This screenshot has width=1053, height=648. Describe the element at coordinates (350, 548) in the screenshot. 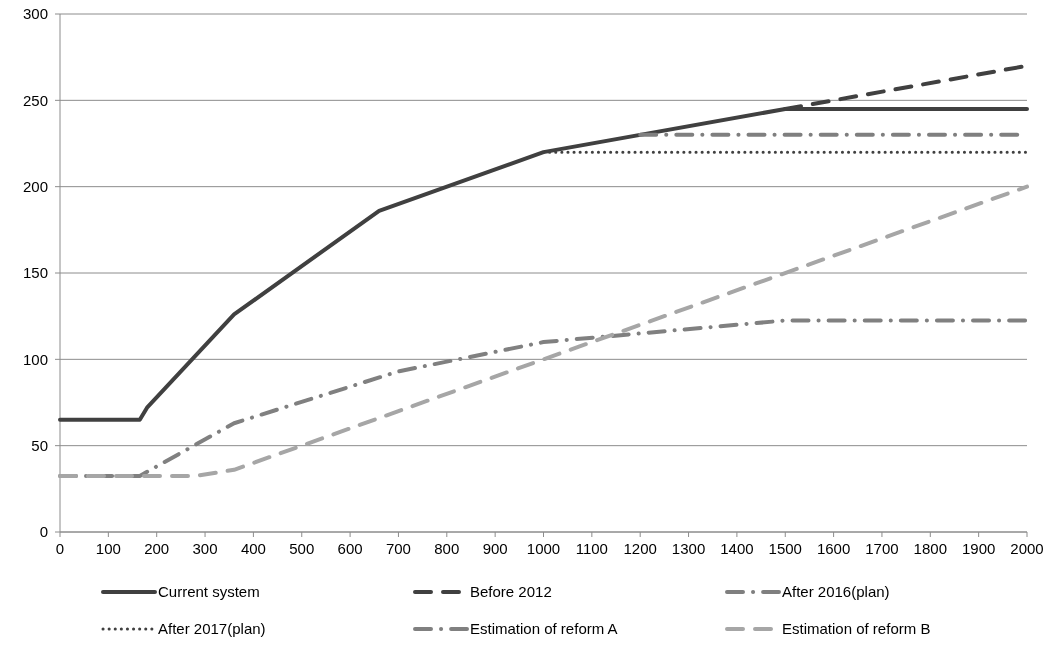

I see `x-tick-label: 600` at that location.